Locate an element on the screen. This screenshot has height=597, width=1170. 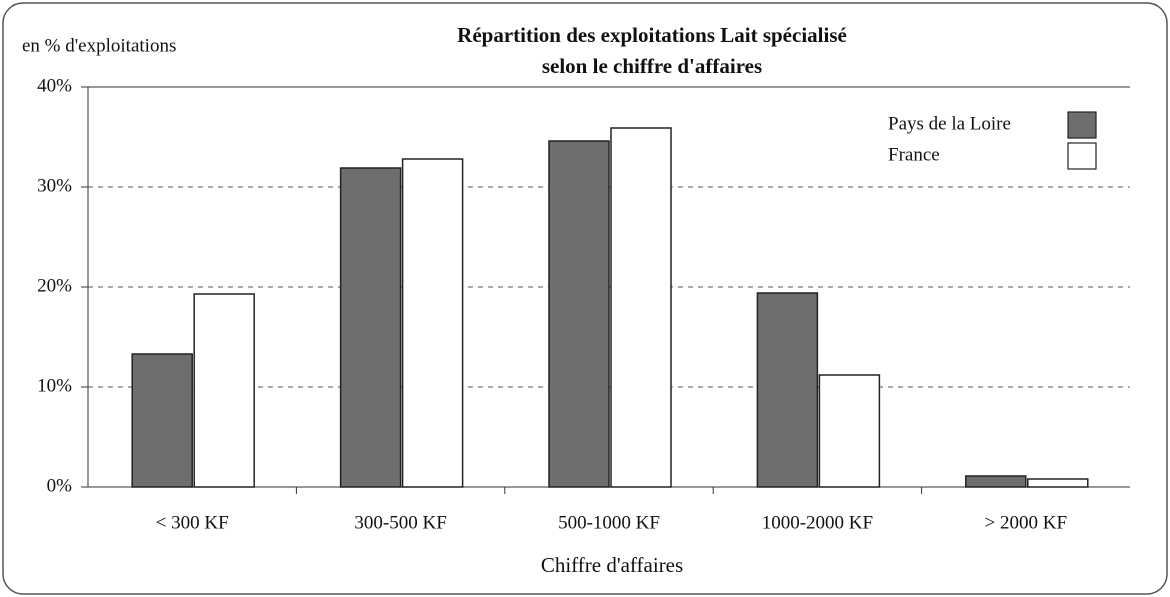
legend-label: Pays de la Loire is located at coordinates (949, 123).